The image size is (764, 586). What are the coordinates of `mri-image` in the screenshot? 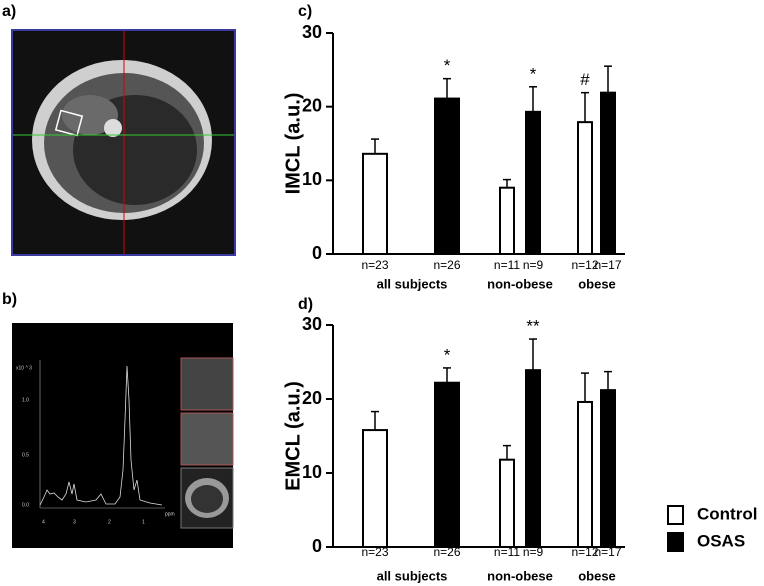 It's located at (123, 142).